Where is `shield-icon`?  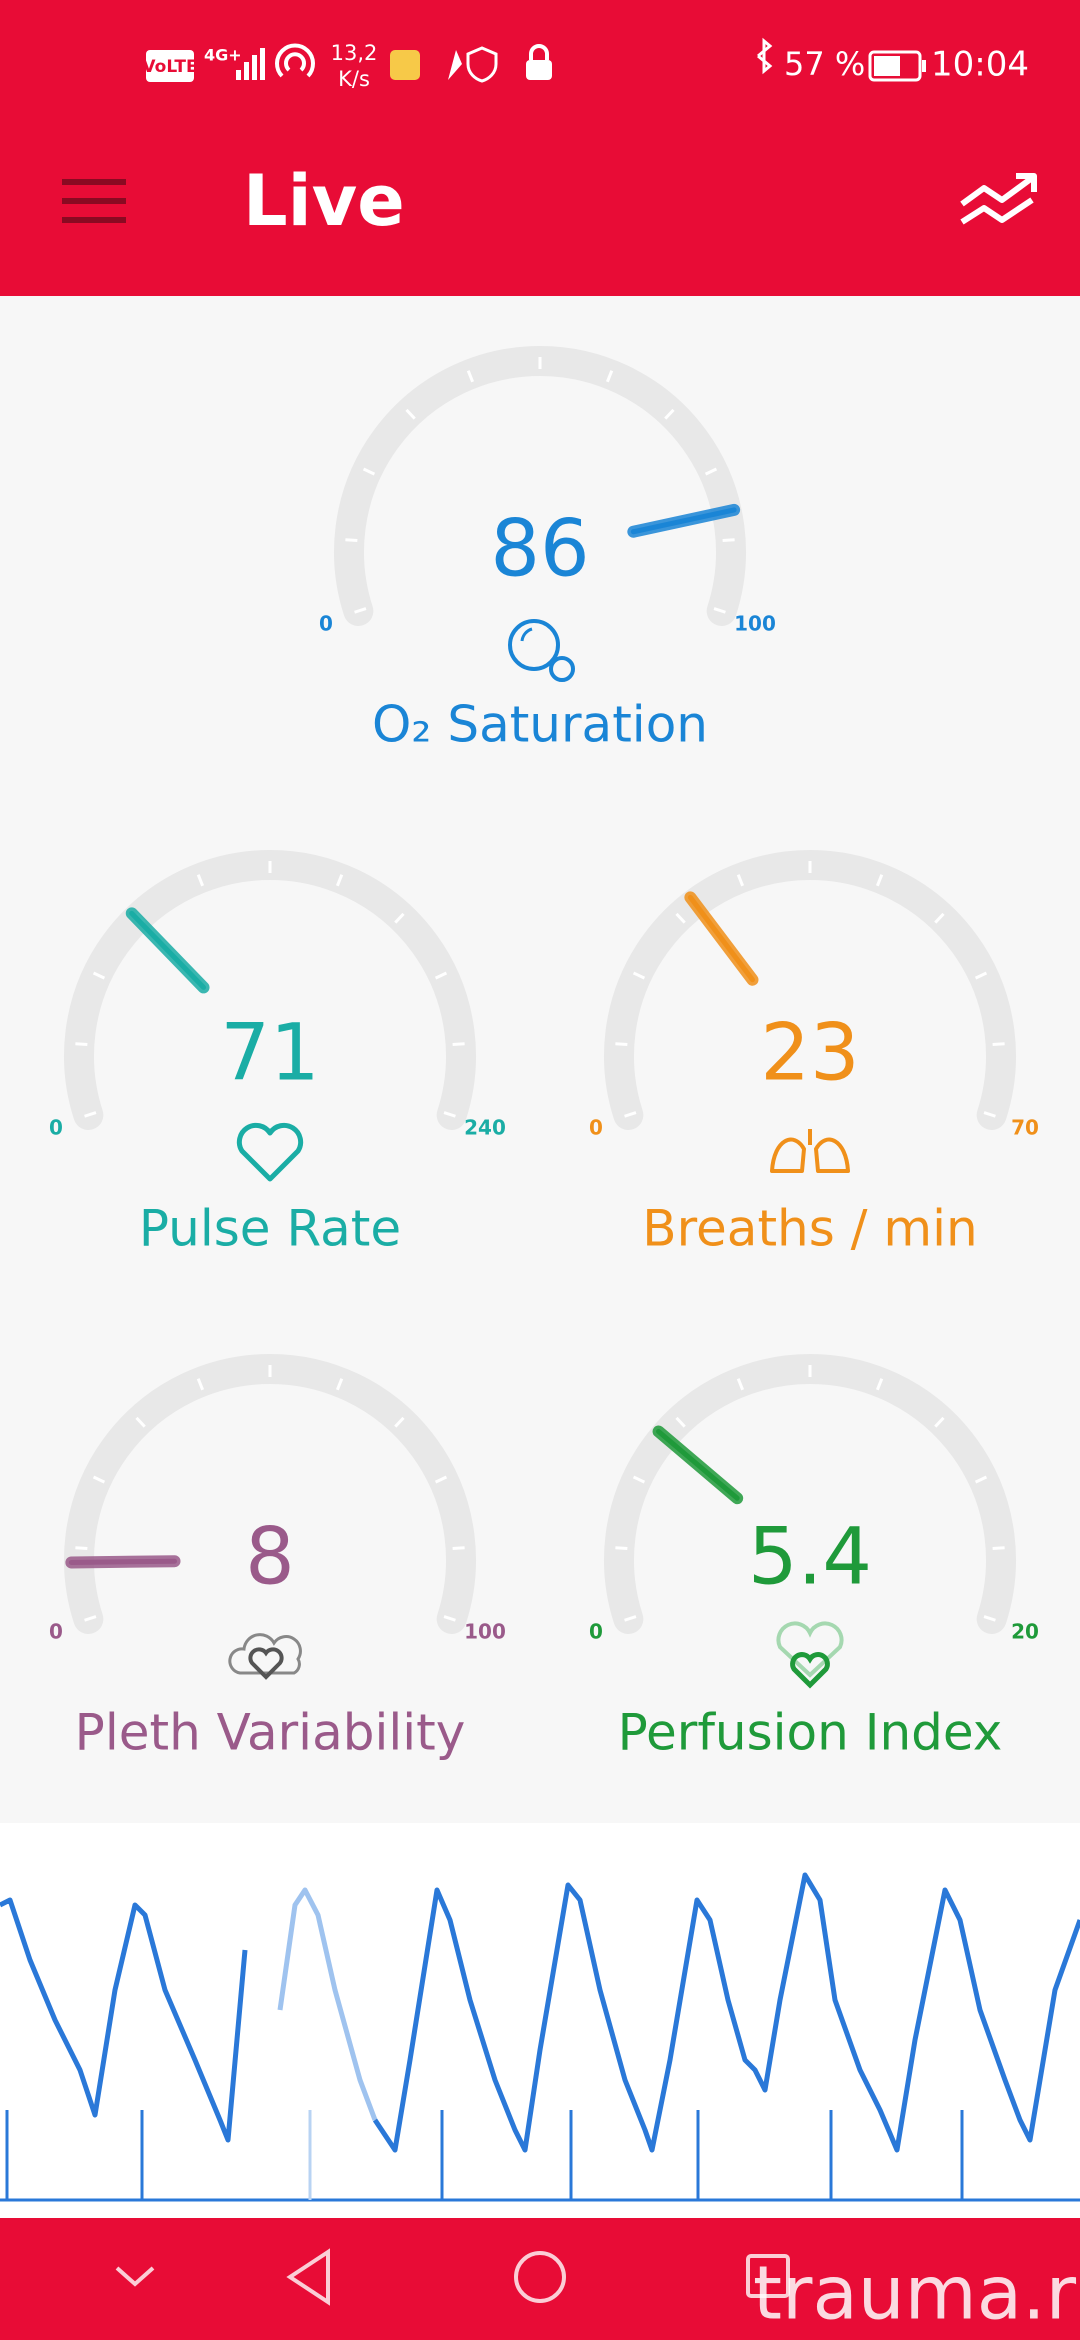
shield-icon is located at coordinates (482, 64).